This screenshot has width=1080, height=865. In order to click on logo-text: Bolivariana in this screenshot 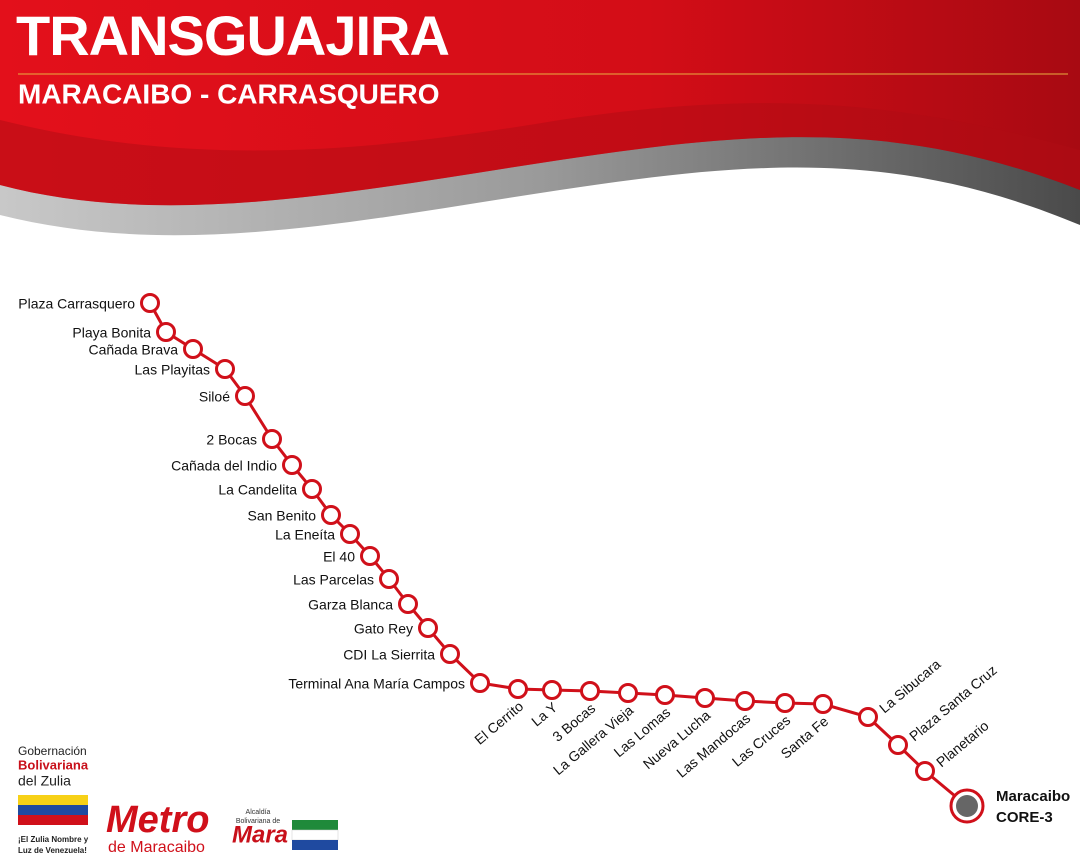, I will do `click(53, 764)`.